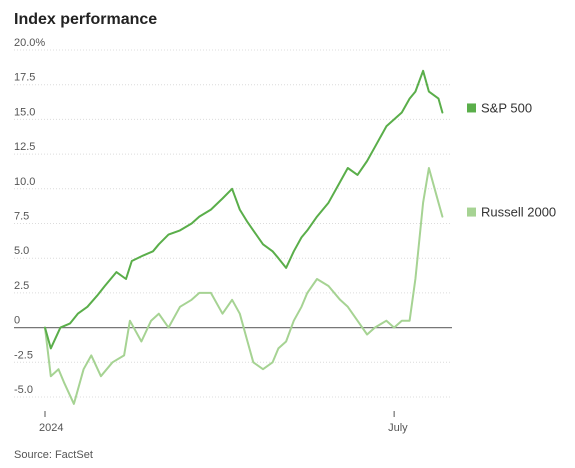 The height and width of the screenshot is (468, 575). Describe the element at coordinates (23, 355) in the screenshot. I see `y-tick-label: -2.5` at that location.